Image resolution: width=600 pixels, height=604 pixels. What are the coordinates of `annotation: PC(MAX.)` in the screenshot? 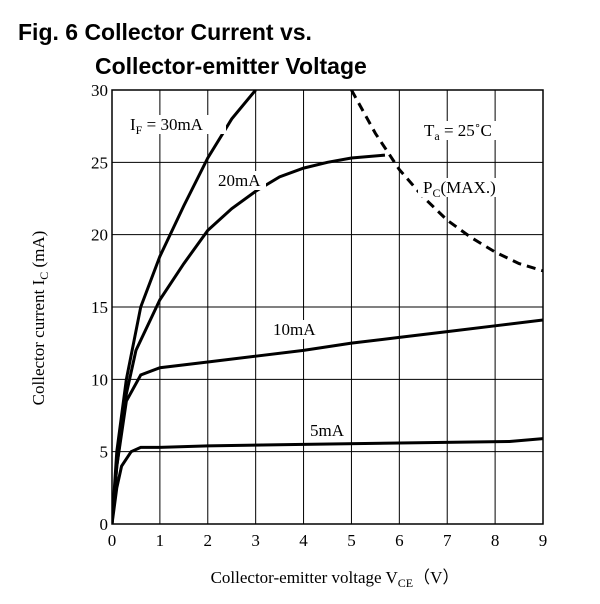 It's located at (459, 189).